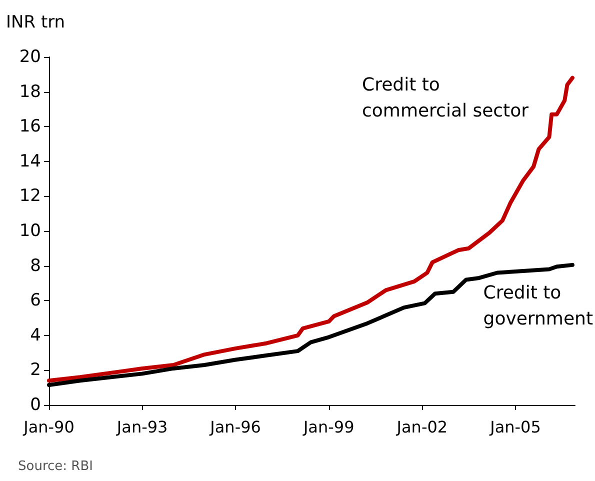  Describe the element at coordinates (36, 22) in the screenshot. I see `y-axis-title: INR trn` at that location.